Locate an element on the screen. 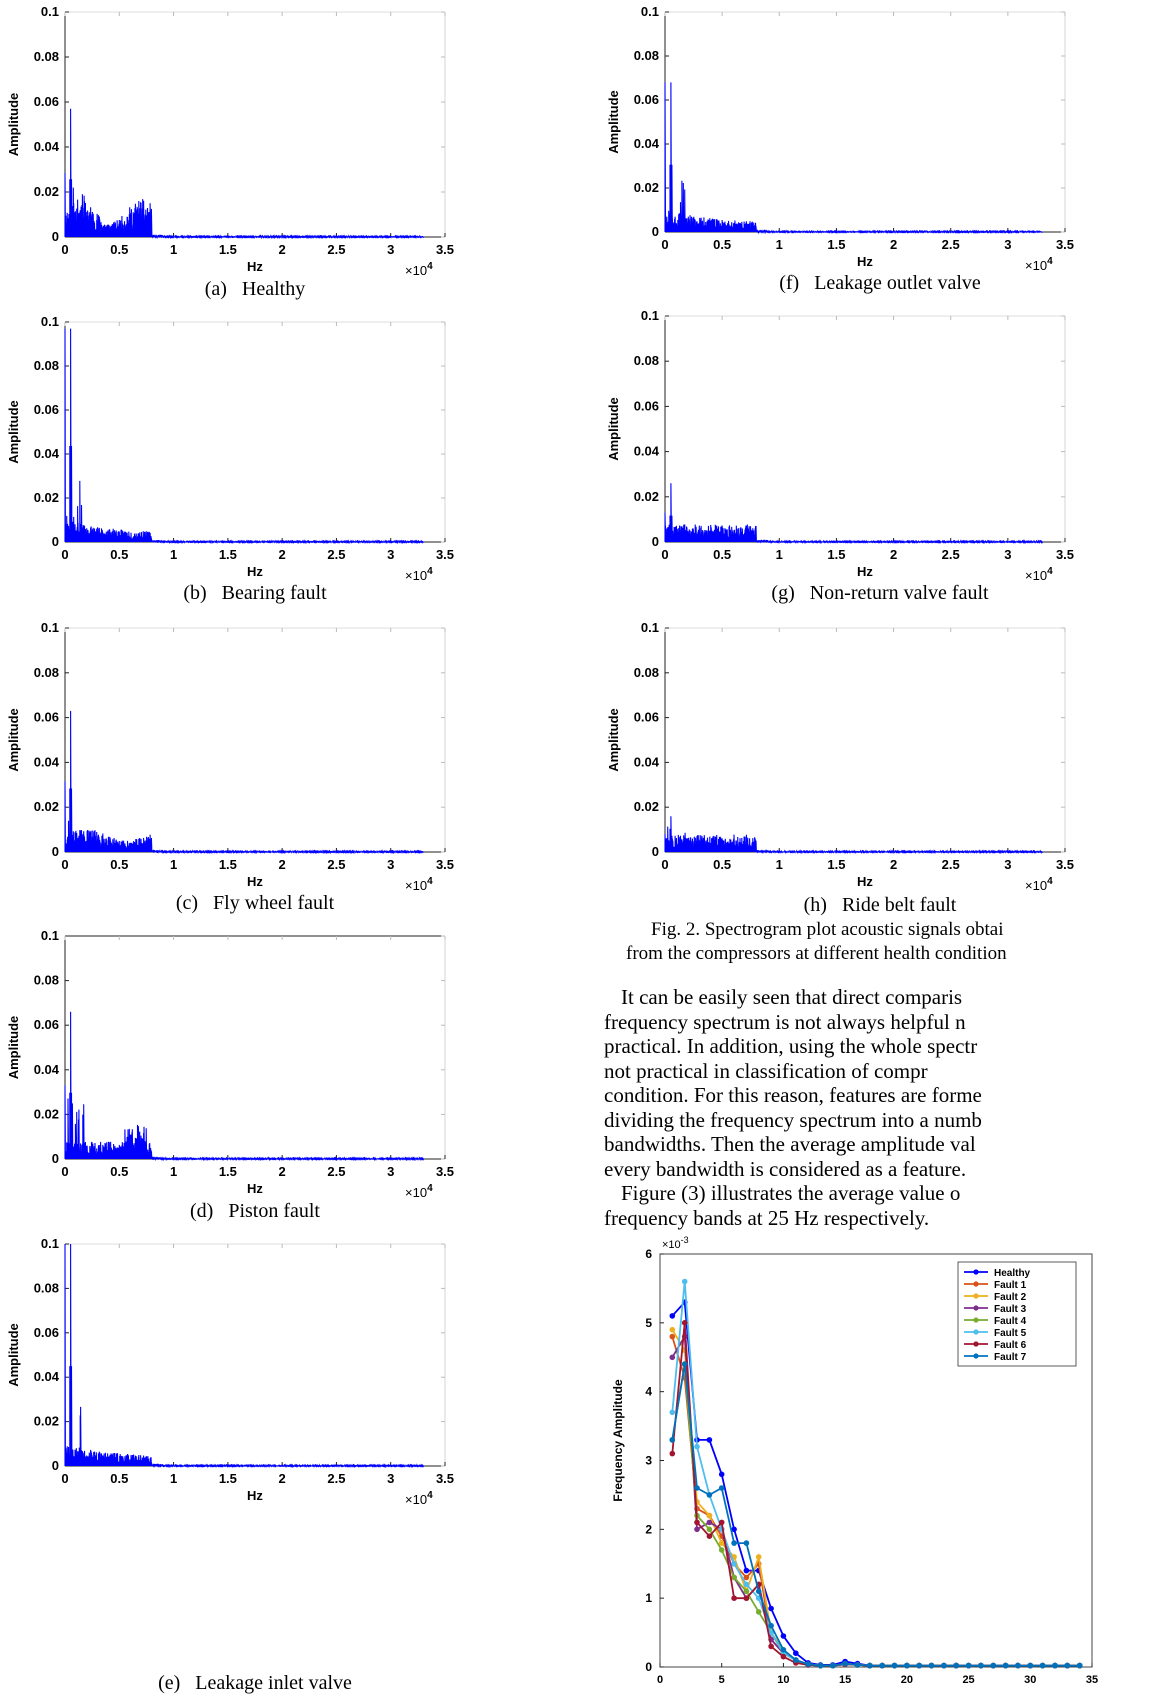 The image size is (1152, 1702). y-tick-label: 2 is located at coordinates (648, 1529).